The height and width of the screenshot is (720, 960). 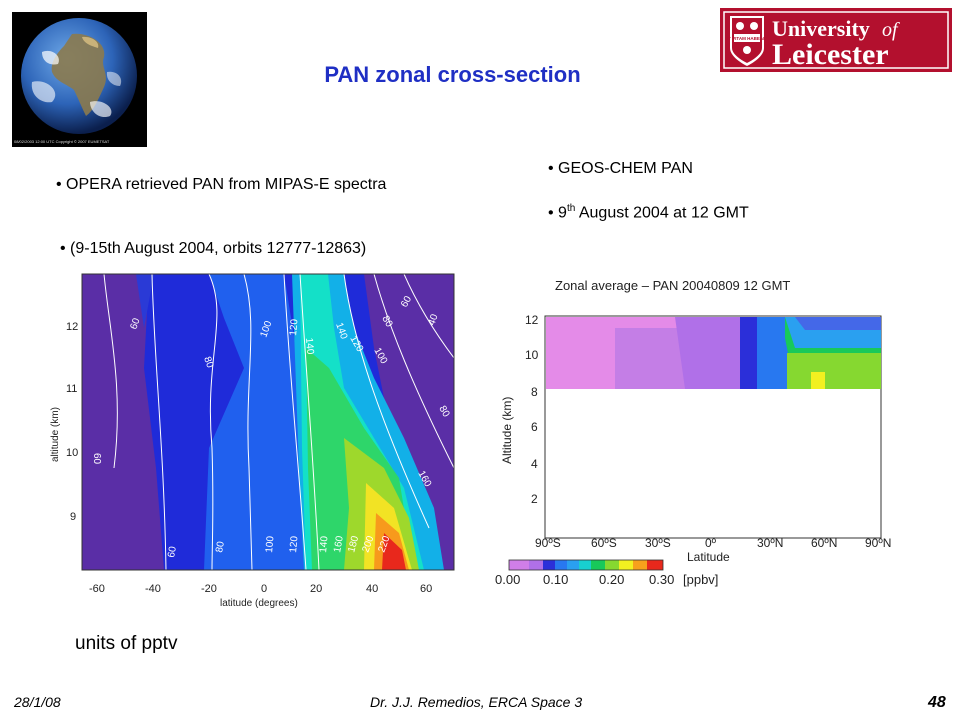 What do you see at coordinates (604, 543) in the screenshot?
I see `x-tick-label: 60ºS` at bounding box center [604, 543].